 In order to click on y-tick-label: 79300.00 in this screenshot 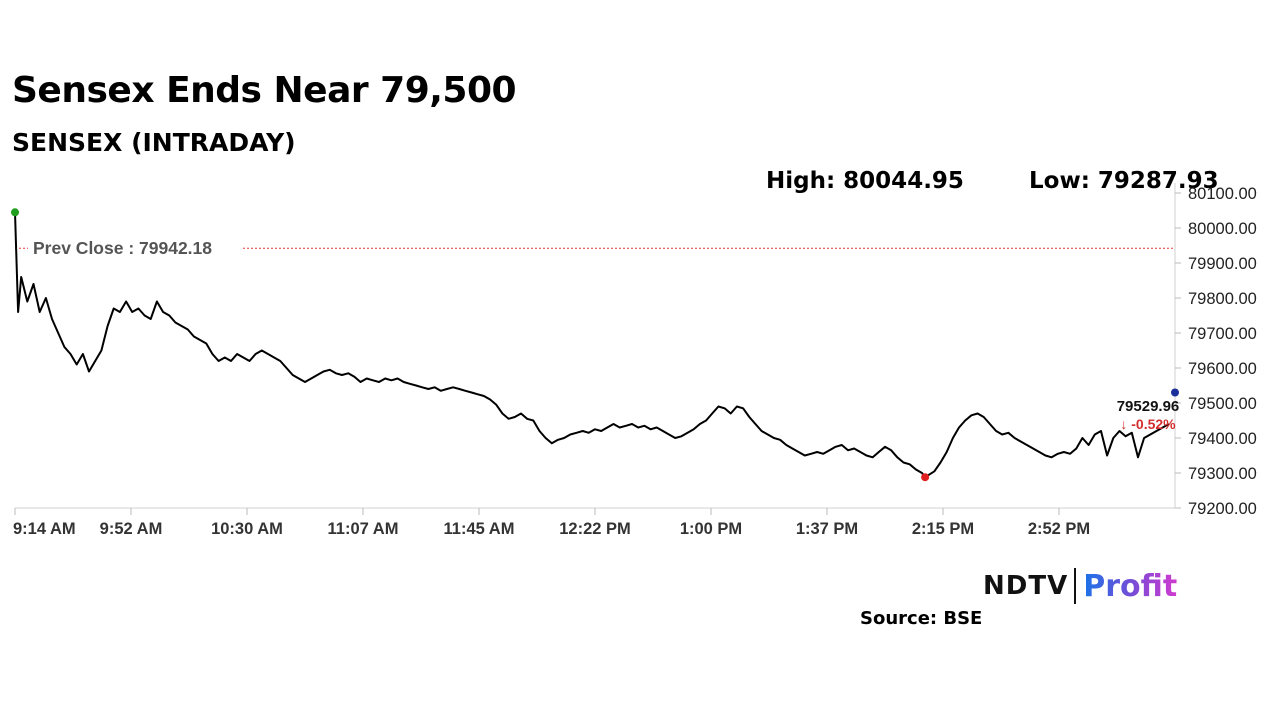, I will do `click(1222, 474)`.